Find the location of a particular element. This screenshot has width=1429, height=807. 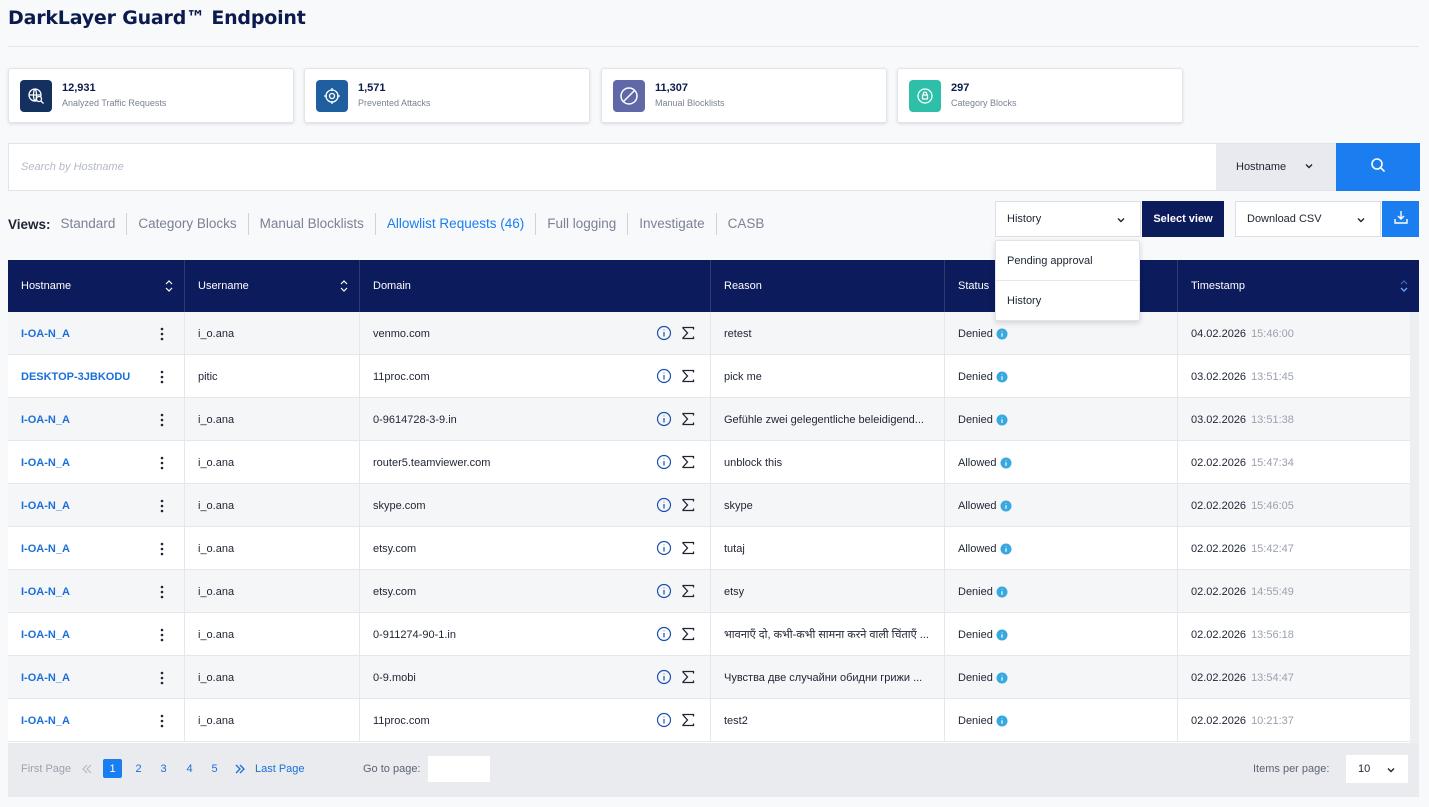

column-status: Status is located at coordinates (1061, 286).